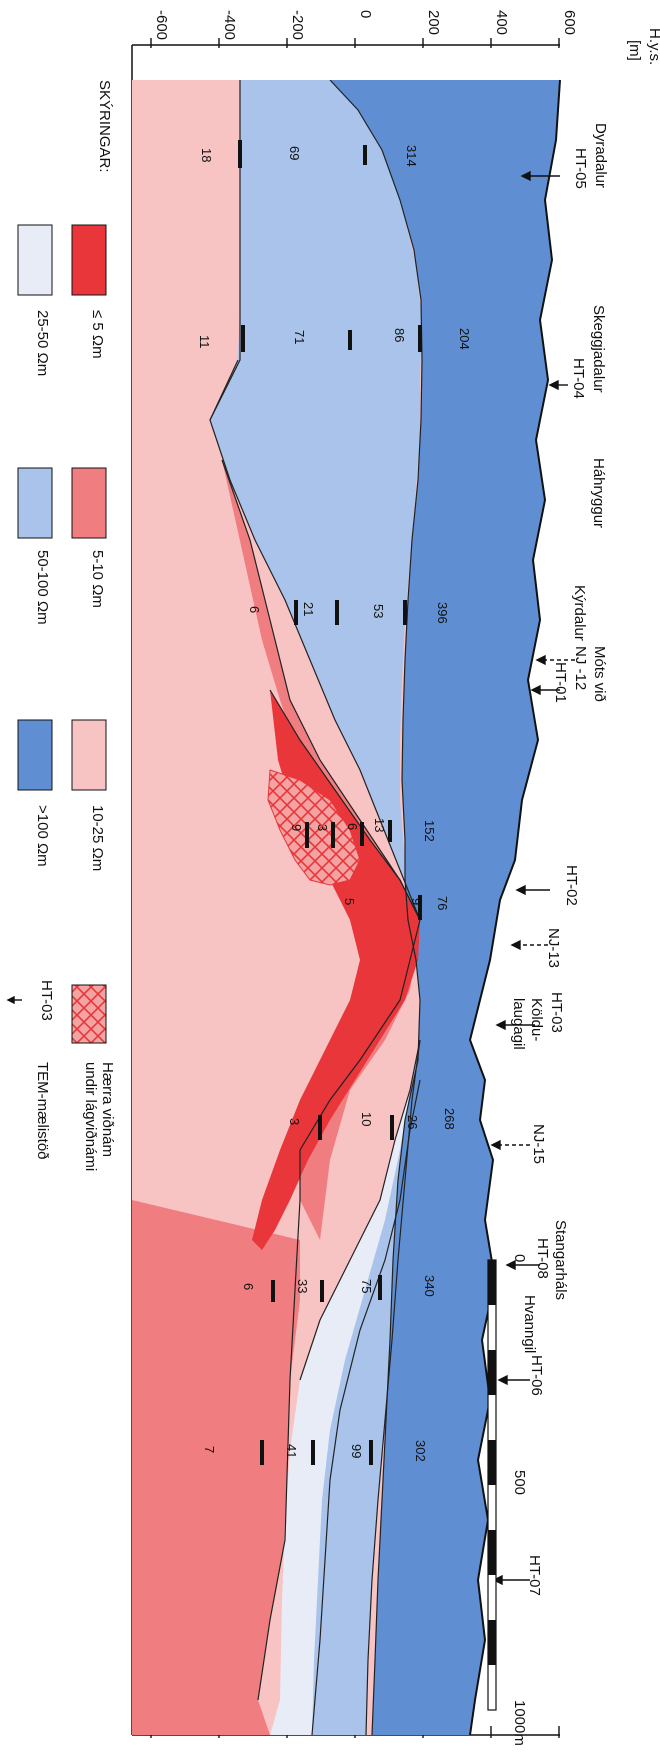  What do you see at coordinates (560, 682) in the screenshot?
I see `station-ht01: HT-01` at bounding box center [560, 682].